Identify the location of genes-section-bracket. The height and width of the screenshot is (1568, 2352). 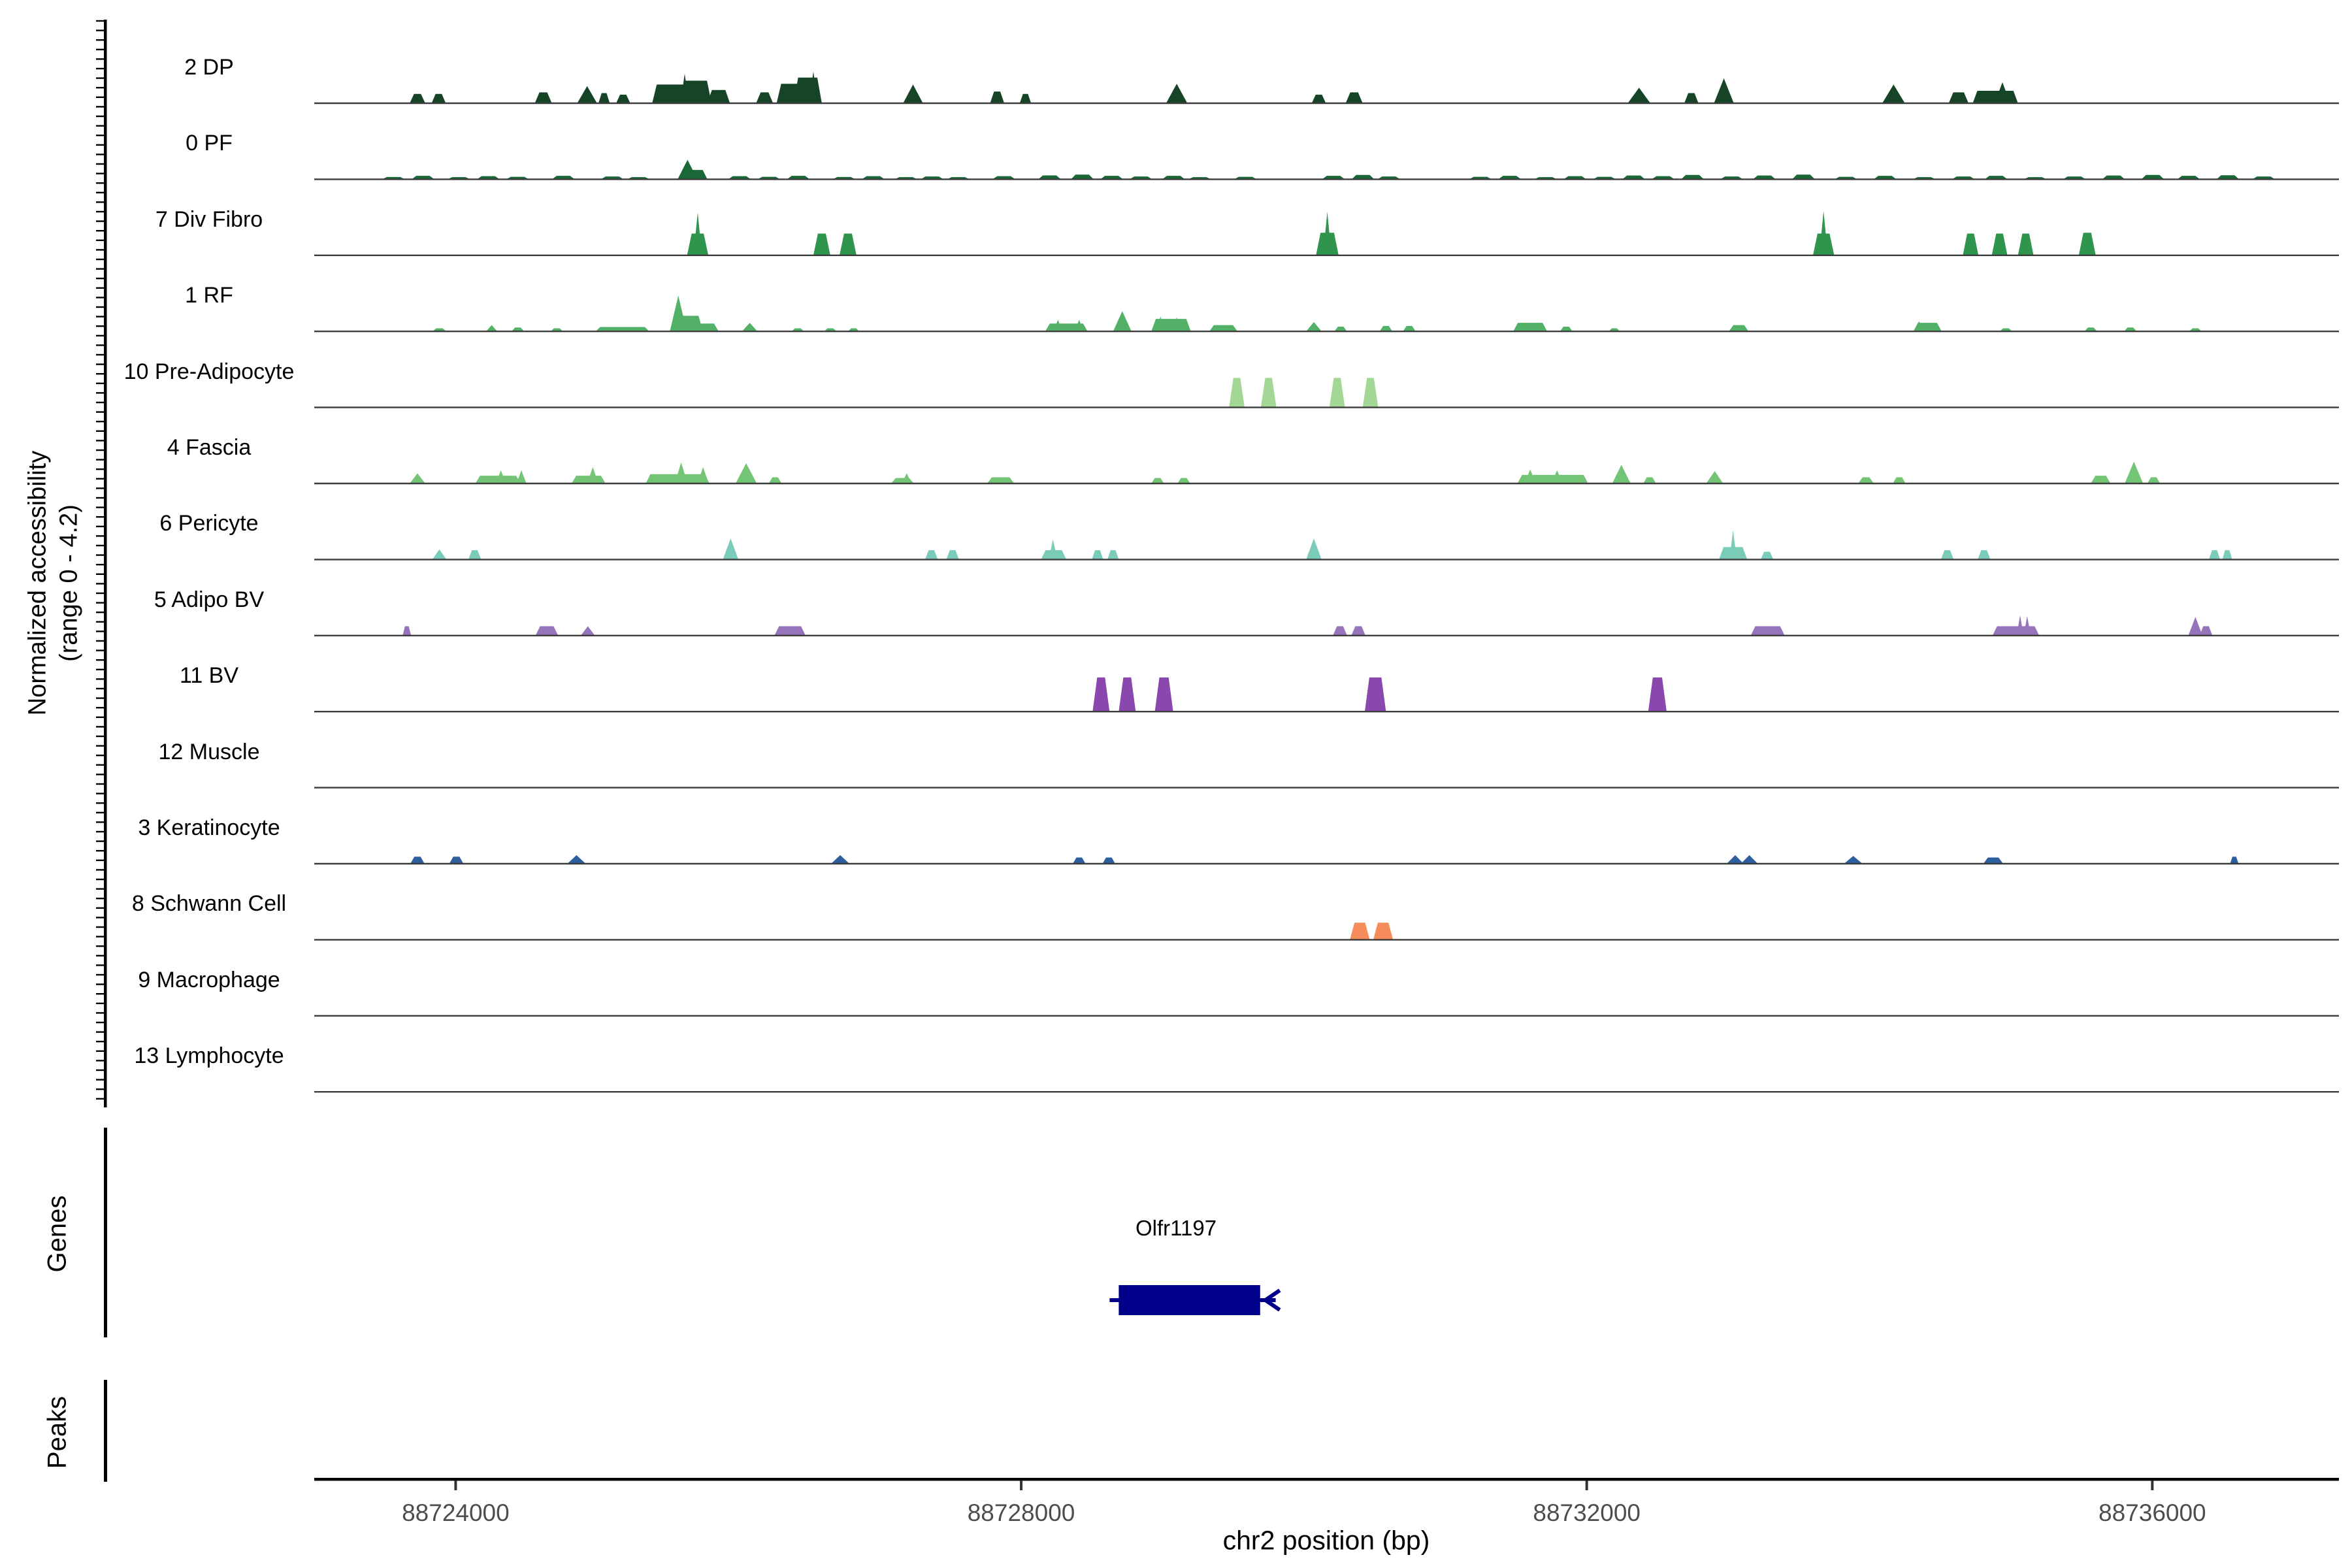
(105, 1232).